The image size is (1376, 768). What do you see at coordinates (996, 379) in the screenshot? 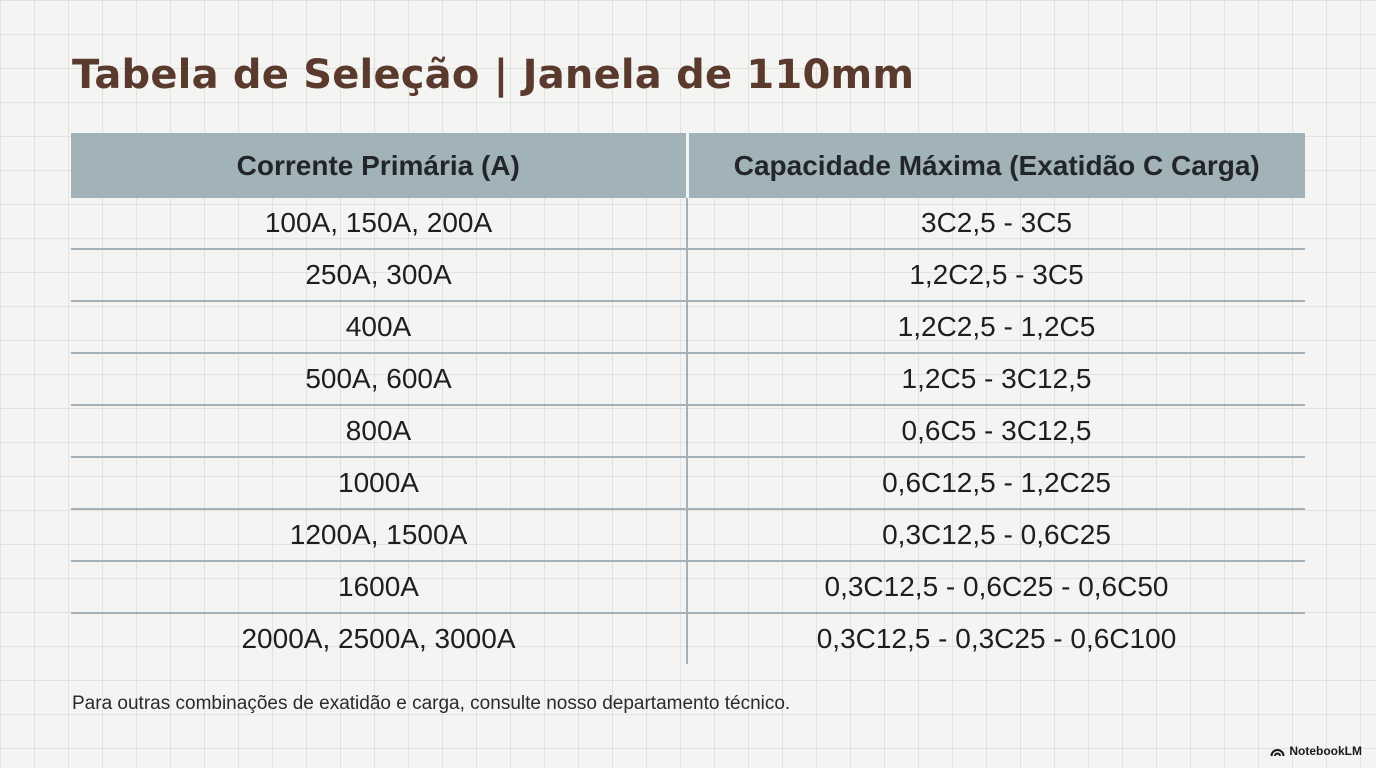
I see `cell-capacidade: 1,2C5 - 3C12,5` at bounding box center [996, 379].